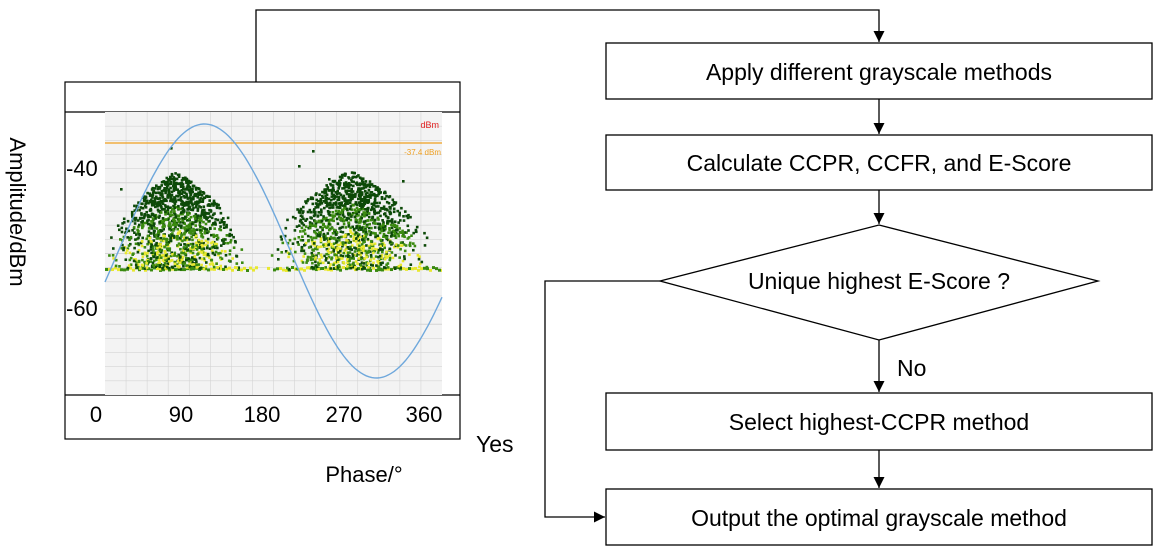  Describe the element at coordinates (329, 179) in the screenshot. I see `prpd-outlier-point` at that location.